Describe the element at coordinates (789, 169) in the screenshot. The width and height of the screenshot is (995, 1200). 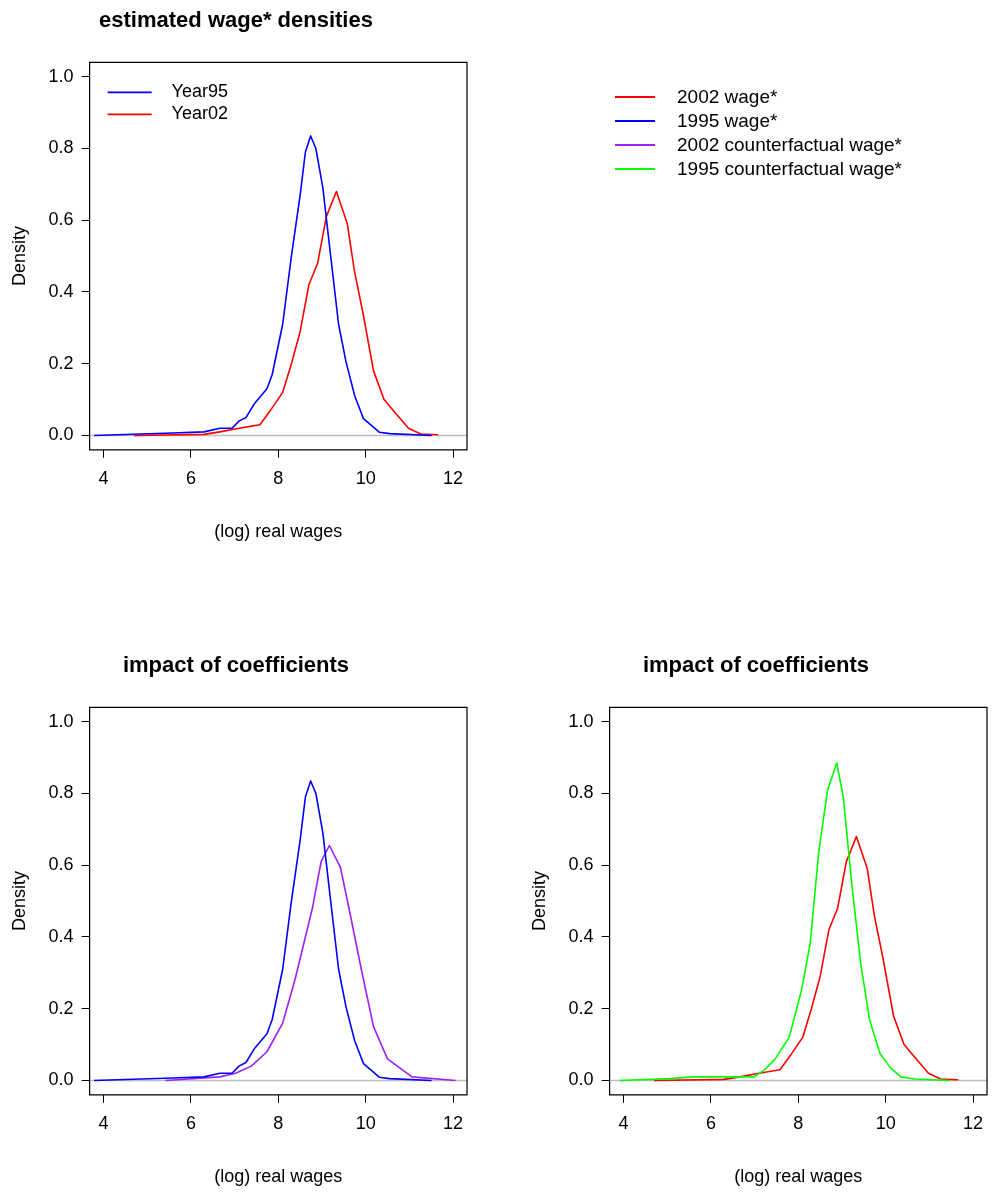
I see `legend-label: 1995 counterfactual wage*` at that location.